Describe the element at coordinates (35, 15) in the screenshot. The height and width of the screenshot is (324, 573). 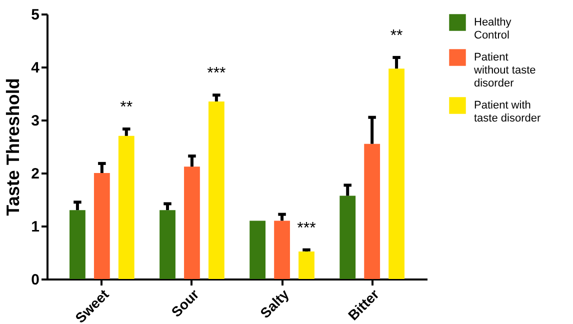
I see `y-tick-label: 5` at that location.